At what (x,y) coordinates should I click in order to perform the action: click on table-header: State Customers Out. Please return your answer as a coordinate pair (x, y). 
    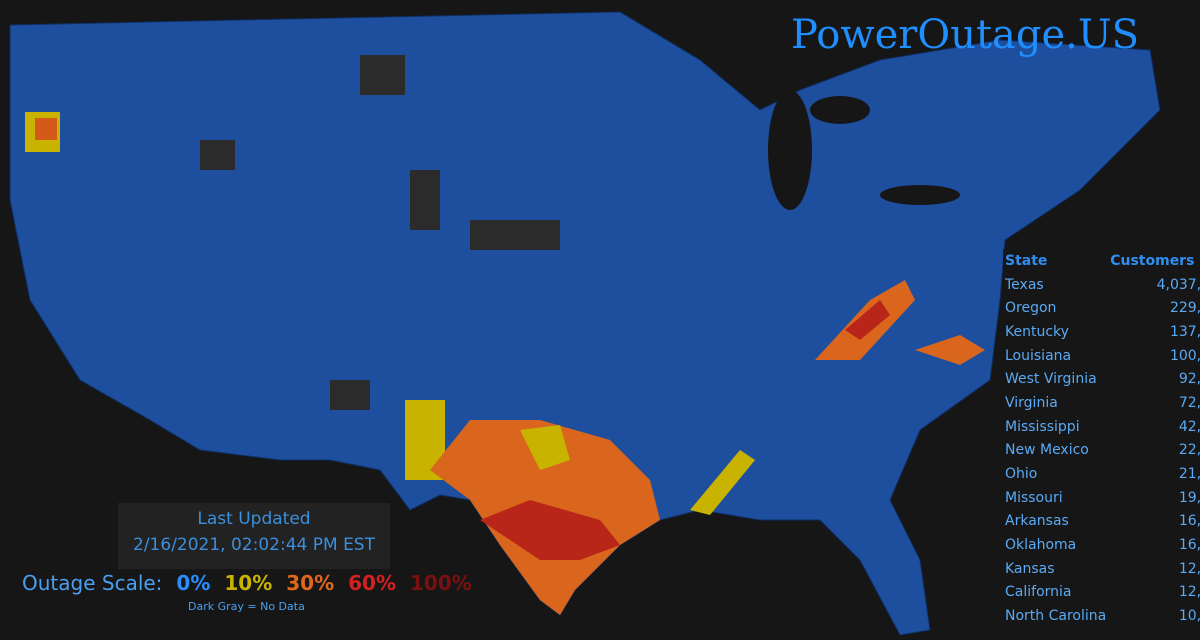
    Looking at the image, I should click on (1101, 261).